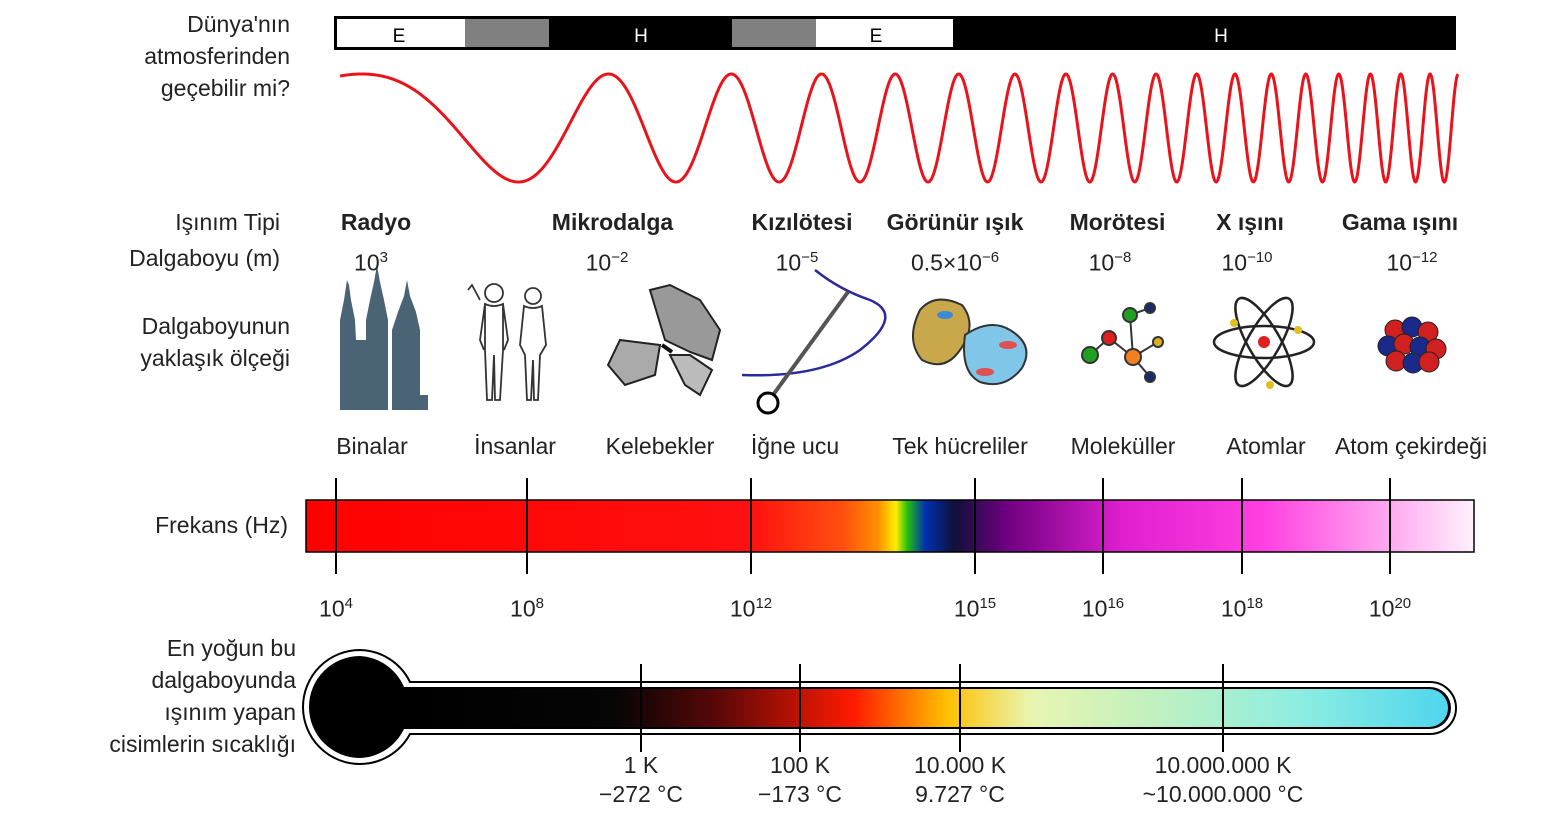 The width and height of the screenshot is (1560, 822). Describe the element at coordinates (1425, 257) in the screenshot. I see `wavelength-exponent: −12` at that location.